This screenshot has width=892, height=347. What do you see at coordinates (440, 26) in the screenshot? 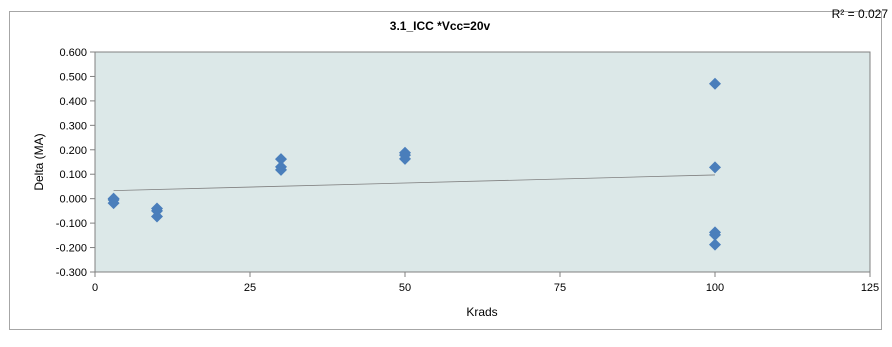
I see `chart-title: 3.1_ICC *Vcc=20v` at bounding box center [440, 26].